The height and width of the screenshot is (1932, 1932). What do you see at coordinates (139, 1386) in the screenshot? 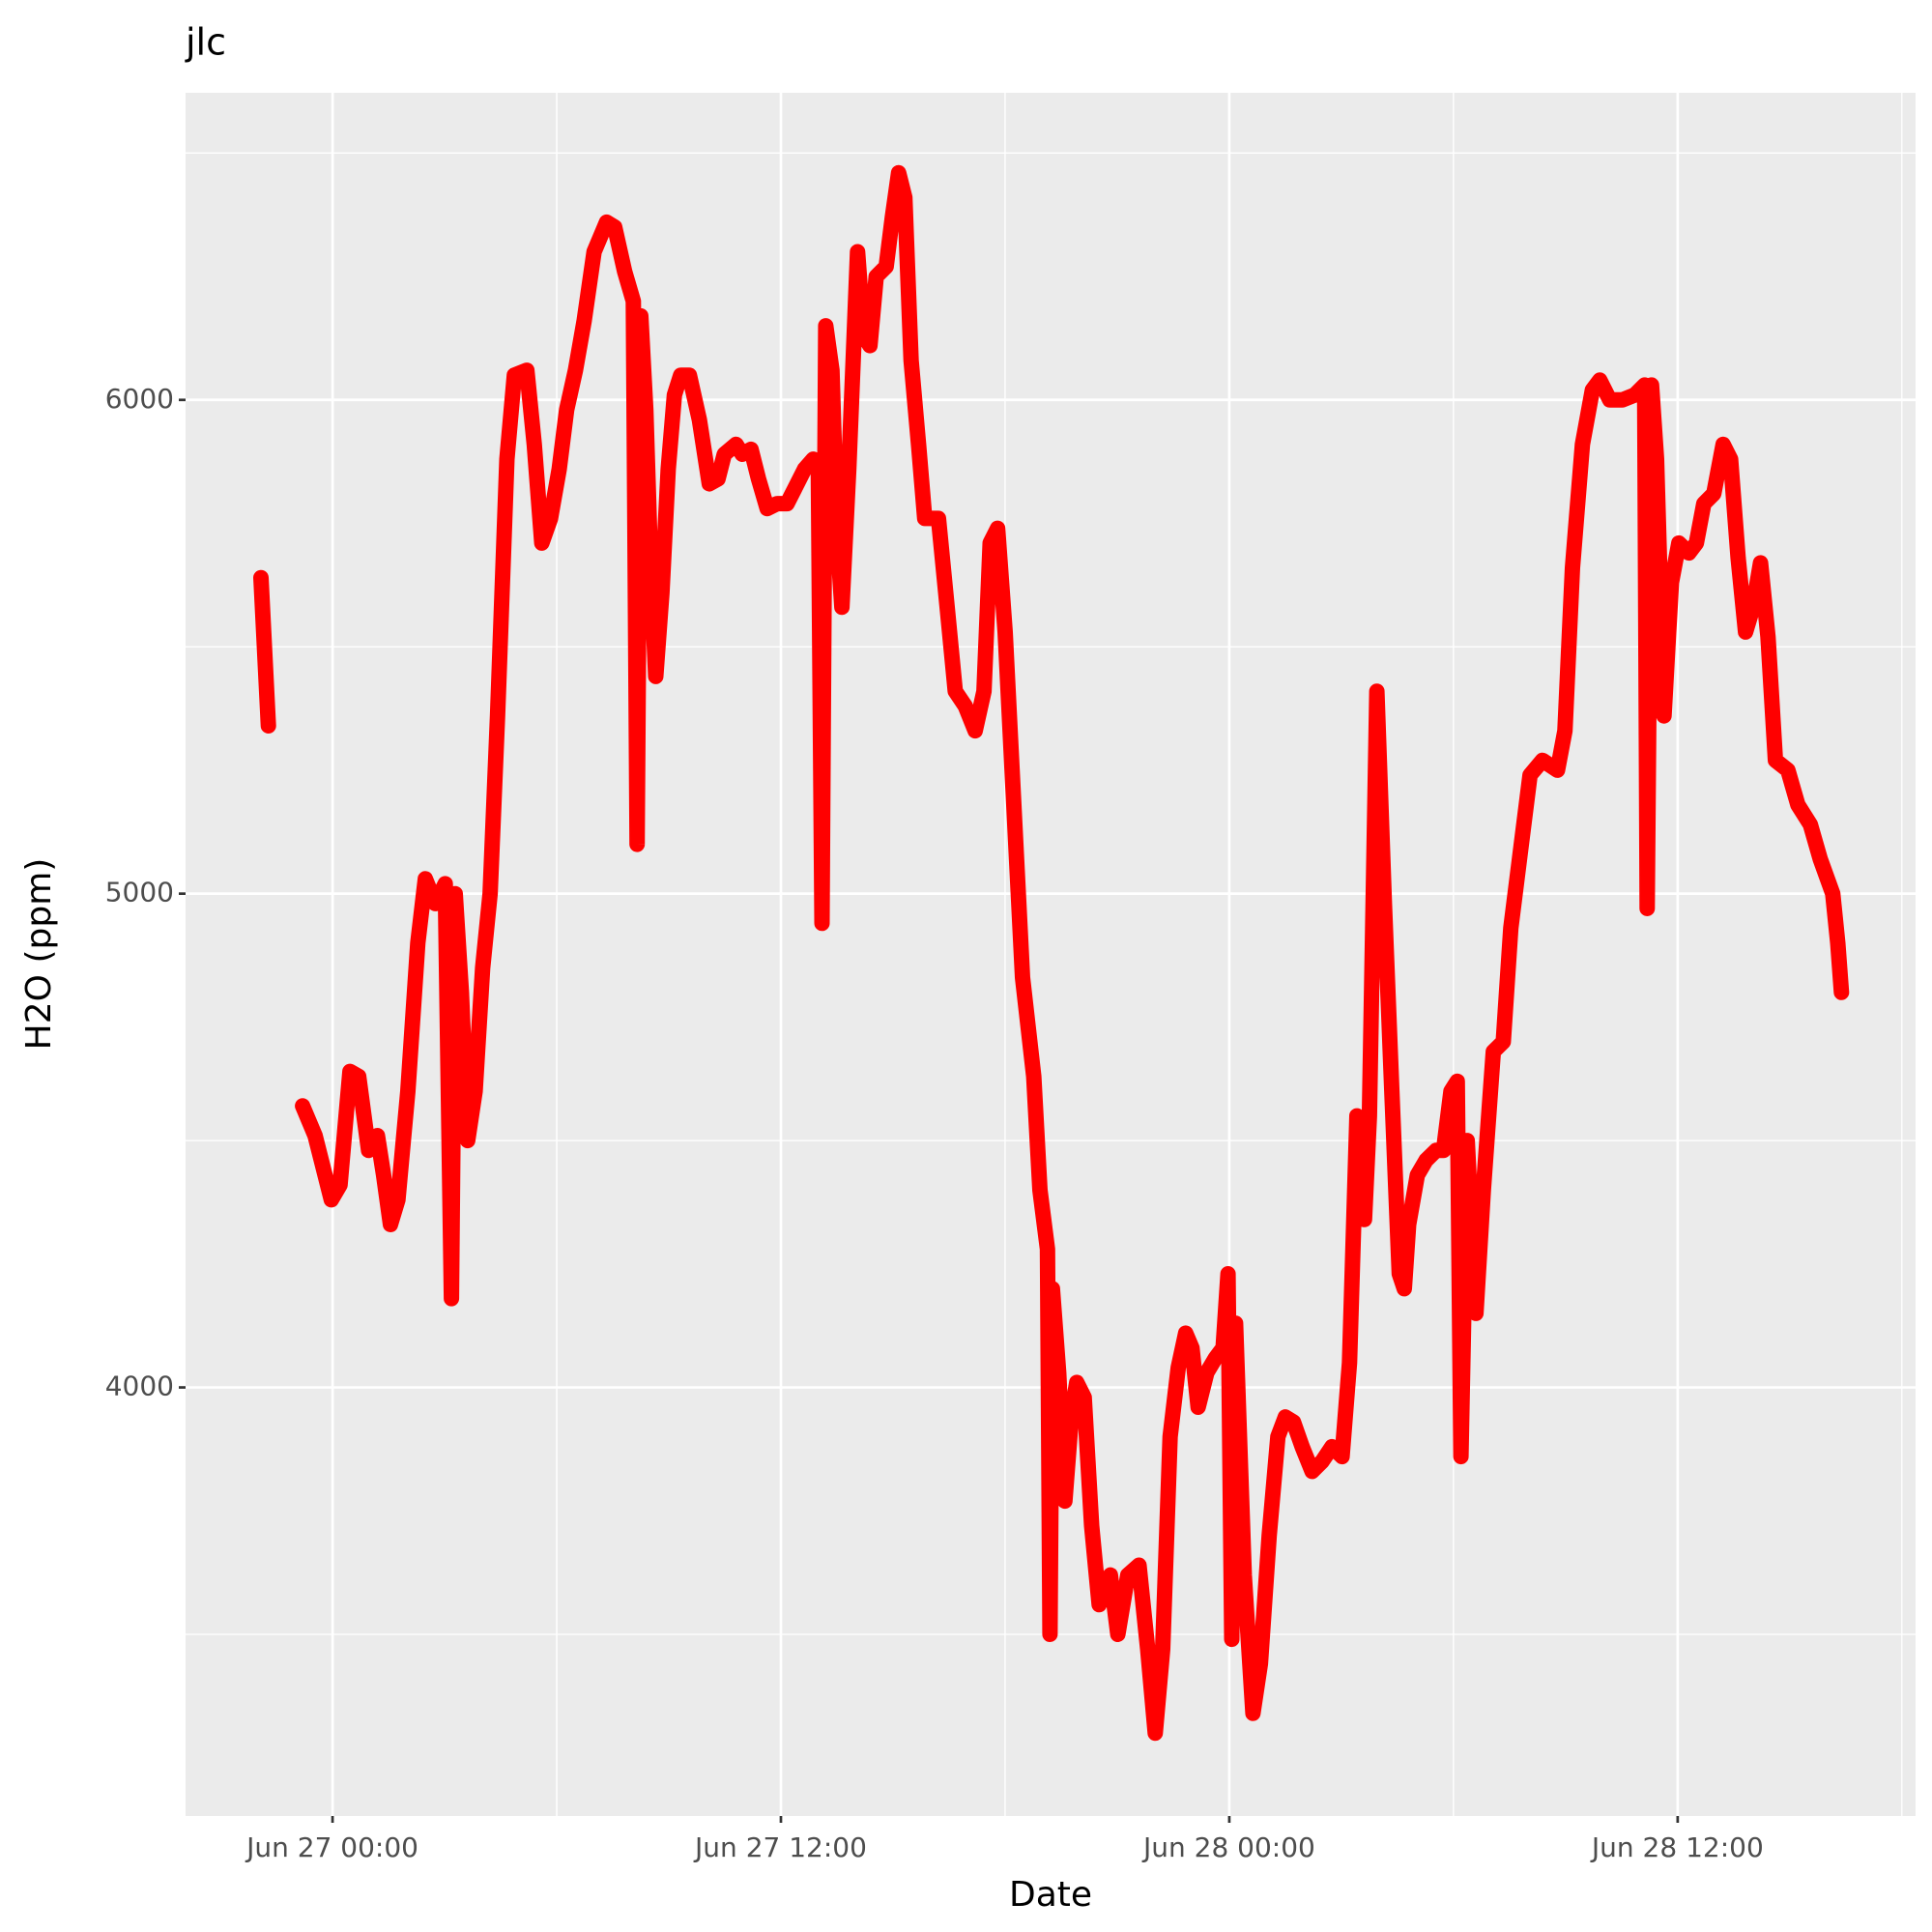
I see `y-tick-label: 4000` at bounding box center [139, 1386].